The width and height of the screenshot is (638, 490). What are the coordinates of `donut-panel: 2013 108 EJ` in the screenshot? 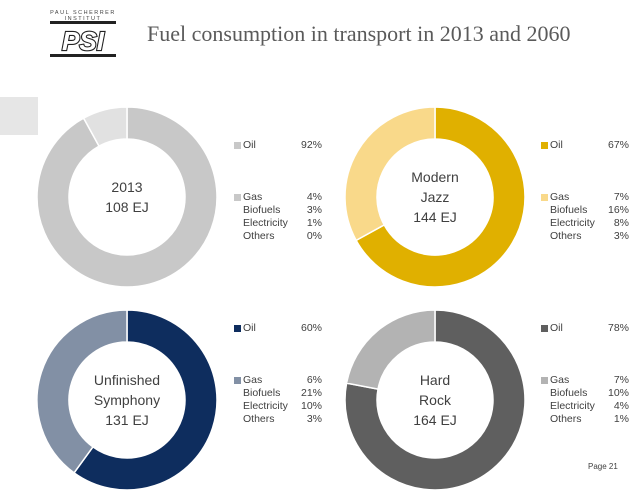 It's located at (127, 197).